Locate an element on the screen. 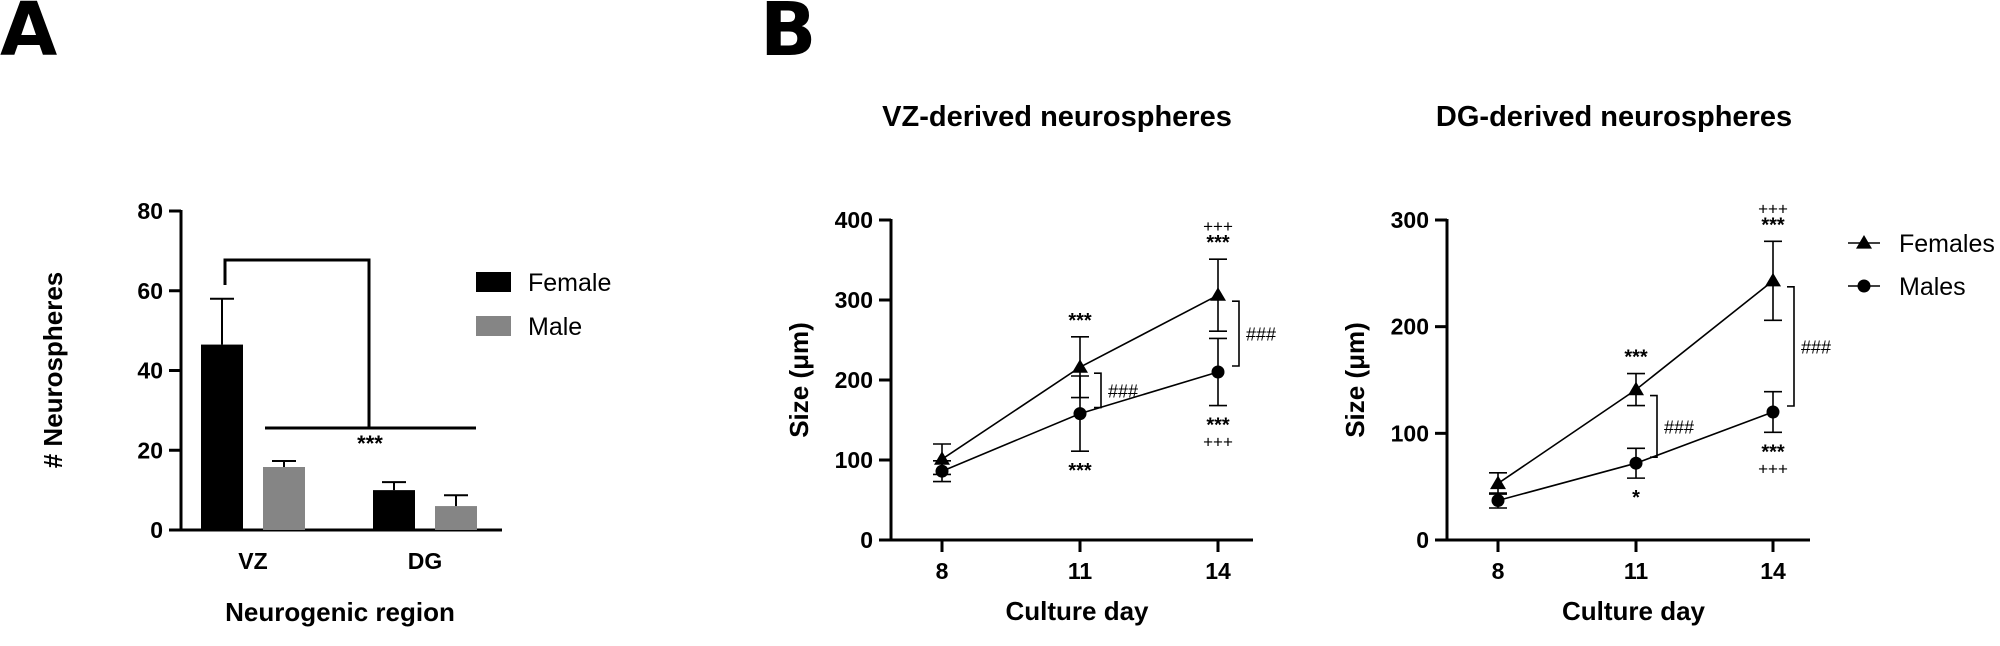  legend-label: Males is located at coordinates (1932, 287).